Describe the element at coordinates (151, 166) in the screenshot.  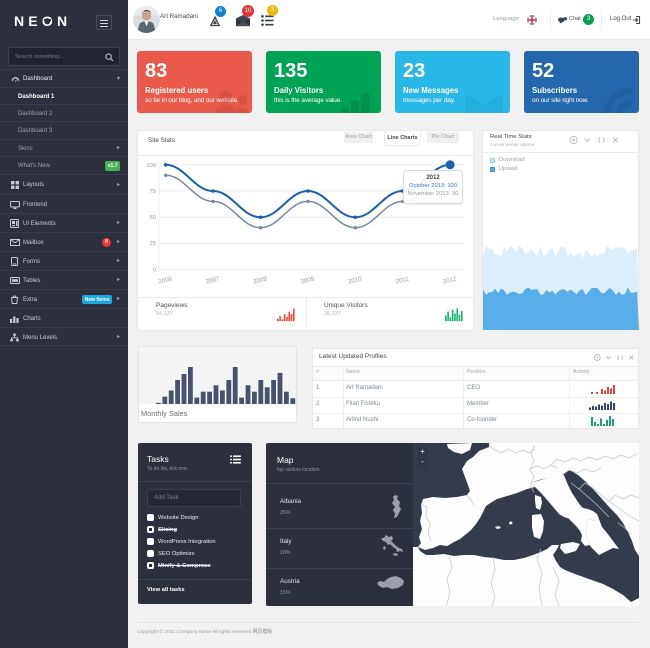
I see `svg-text: 100` at that location.